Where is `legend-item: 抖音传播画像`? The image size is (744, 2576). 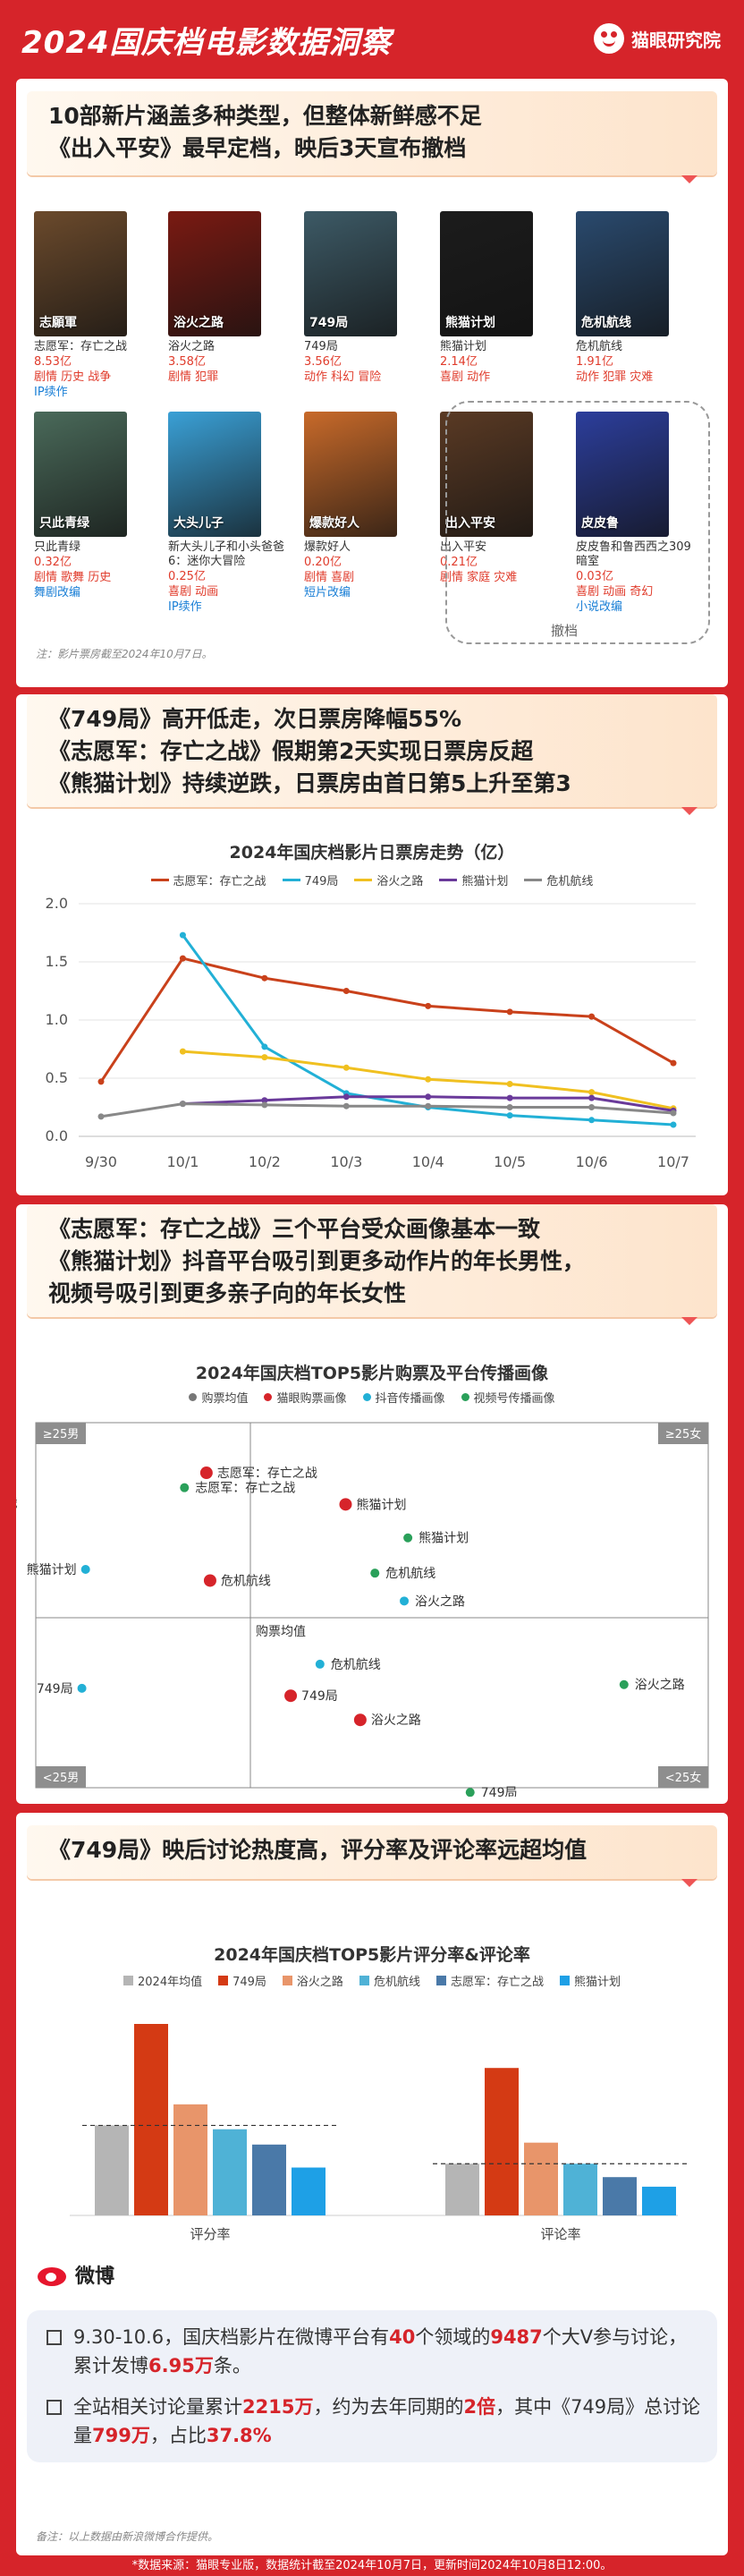 legend-item: 抖音传播画像 is located at coordinates (403, 1397).